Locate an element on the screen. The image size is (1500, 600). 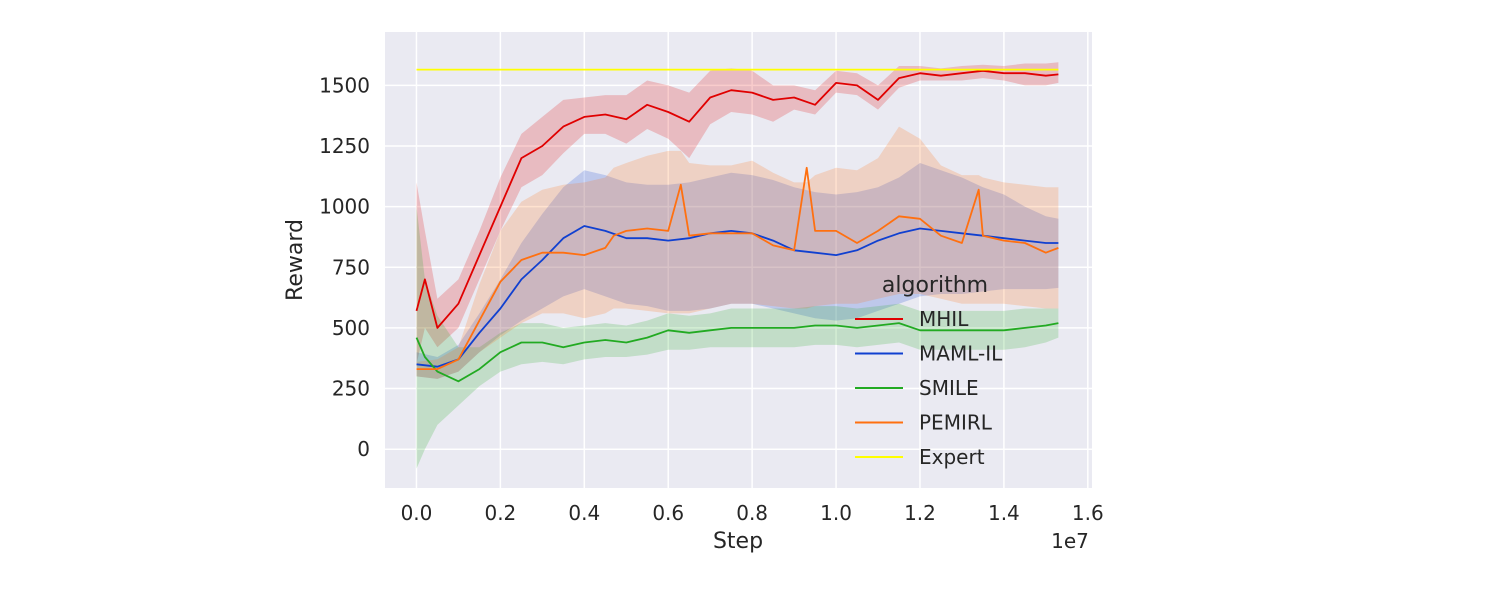
legend-label-mhil: MHIL is located at coordinates (944, 319).